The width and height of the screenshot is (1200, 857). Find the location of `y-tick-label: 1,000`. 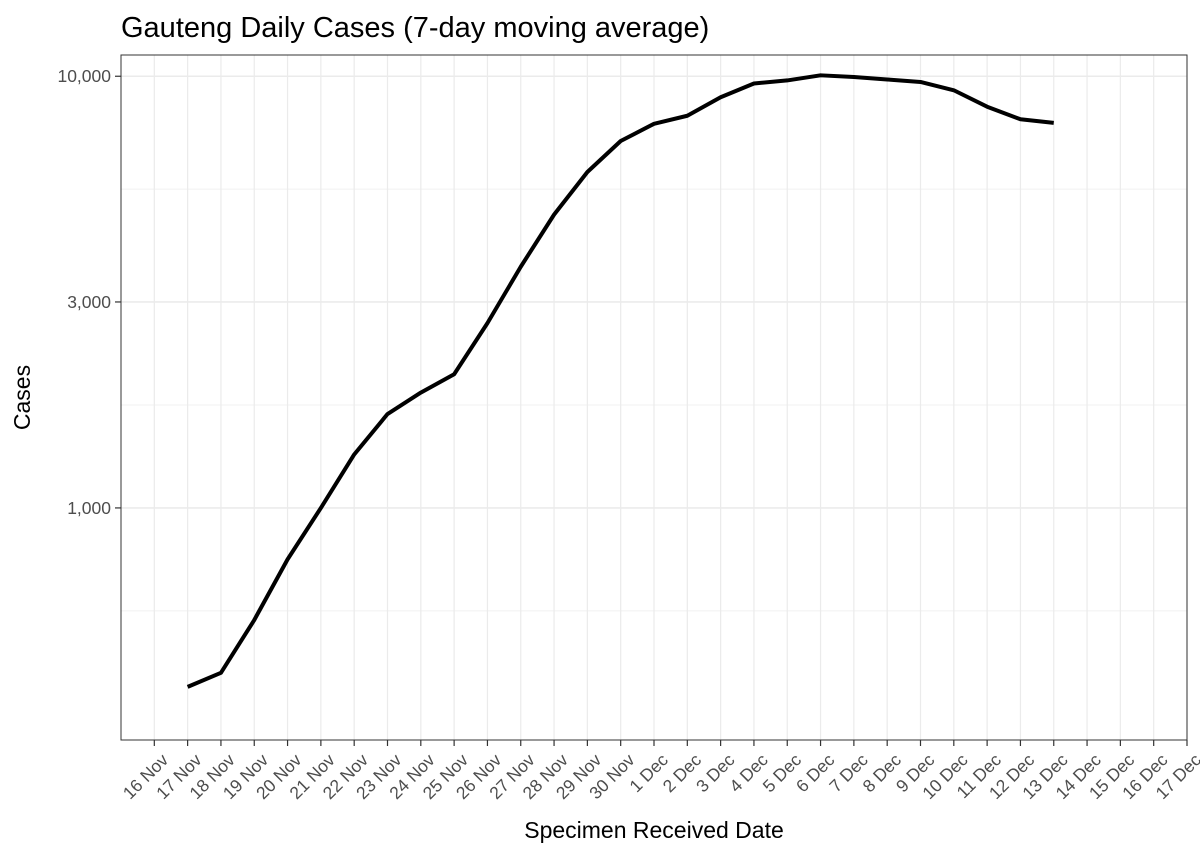

y-tick-label: 1,000 is located at coordinates (89, 508).